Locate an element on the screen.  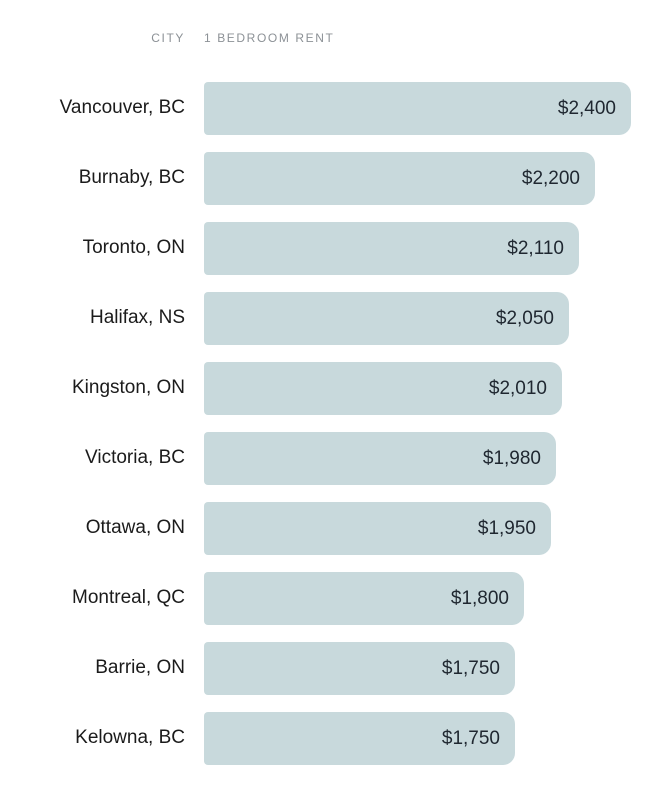
rent-bar: $2,110 is located at coordinates (391, 248).